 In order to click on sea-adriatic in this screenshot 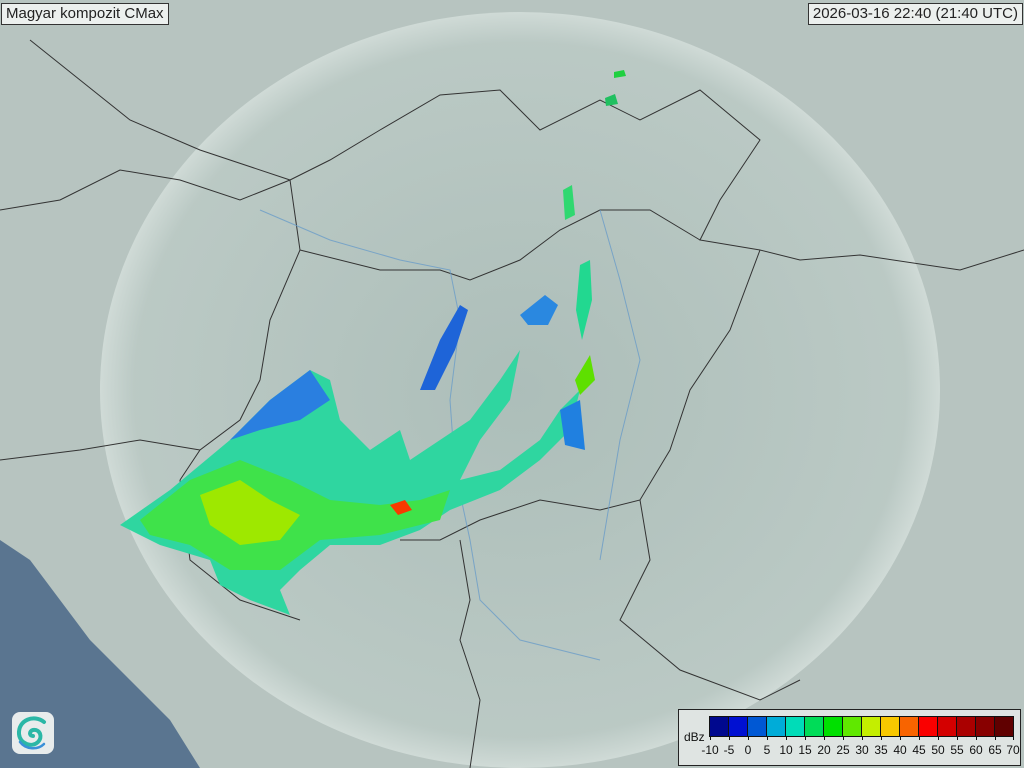, I will do `click(100, 654)`.